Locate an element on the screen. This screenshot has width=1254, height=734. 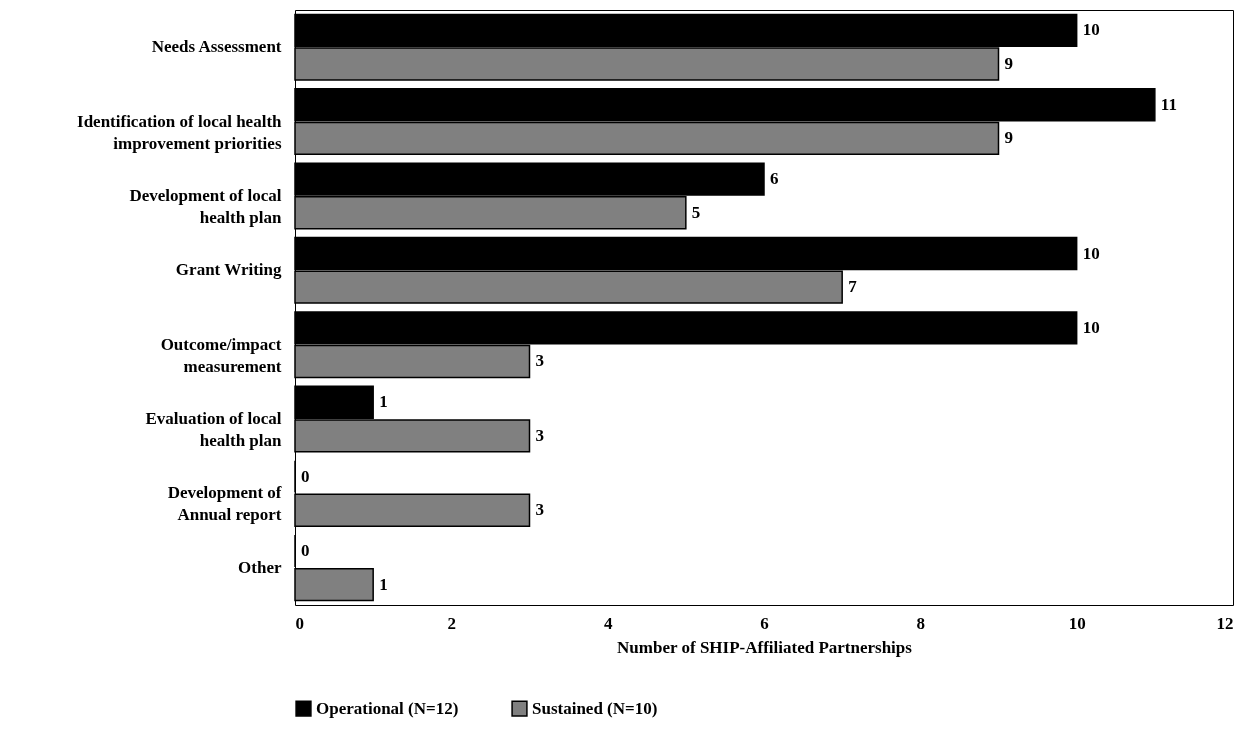
x-tick-label: 6 is located at coordinates (764, 623).